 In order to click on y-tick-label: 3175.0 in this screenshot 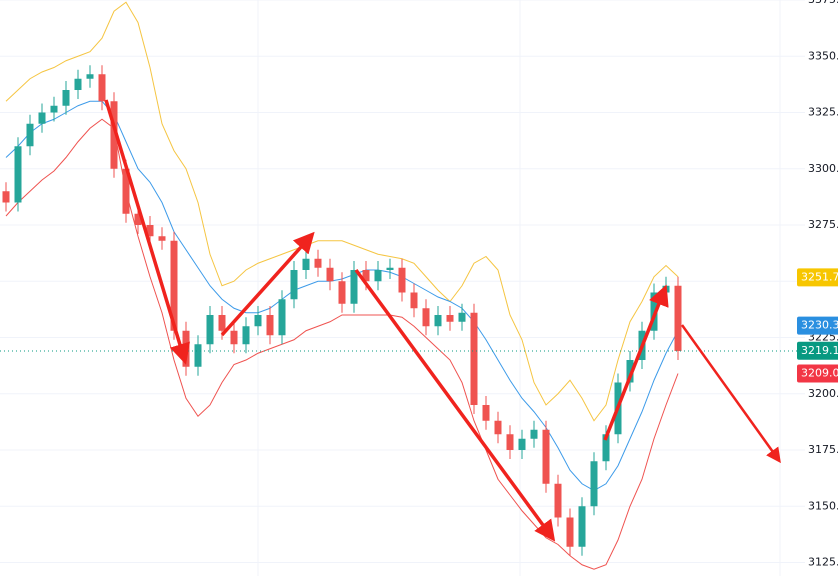, I will do `click(823, 449)`.